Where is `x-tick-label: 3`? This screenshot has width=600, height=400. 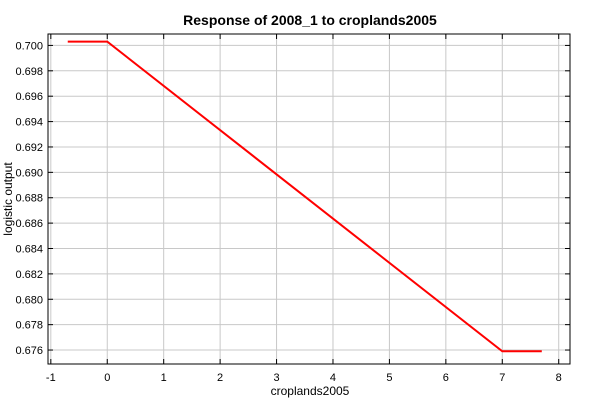
x-tick-label: 3 is located at coordinates (276, 378).